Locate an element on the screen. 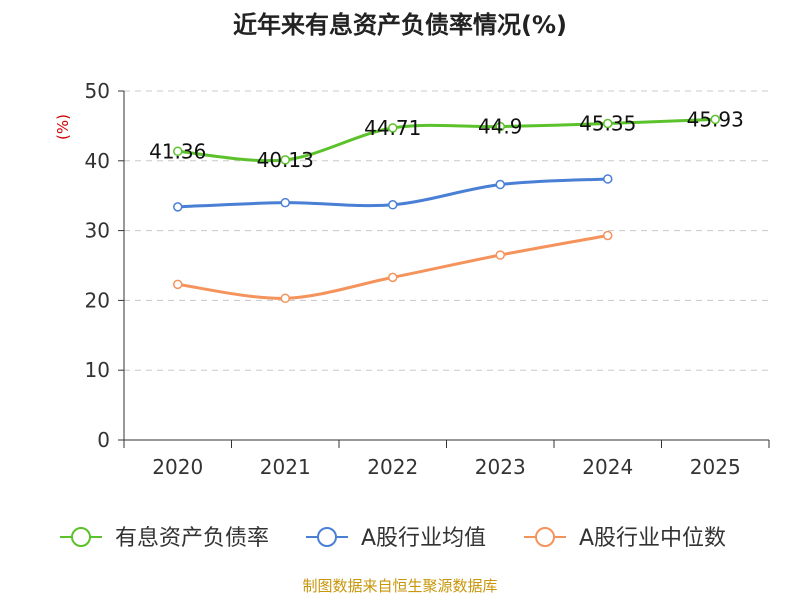 The width and height of the screenshot is (800, 600). data-label: 44.9 is located at coordinates (500, 127).